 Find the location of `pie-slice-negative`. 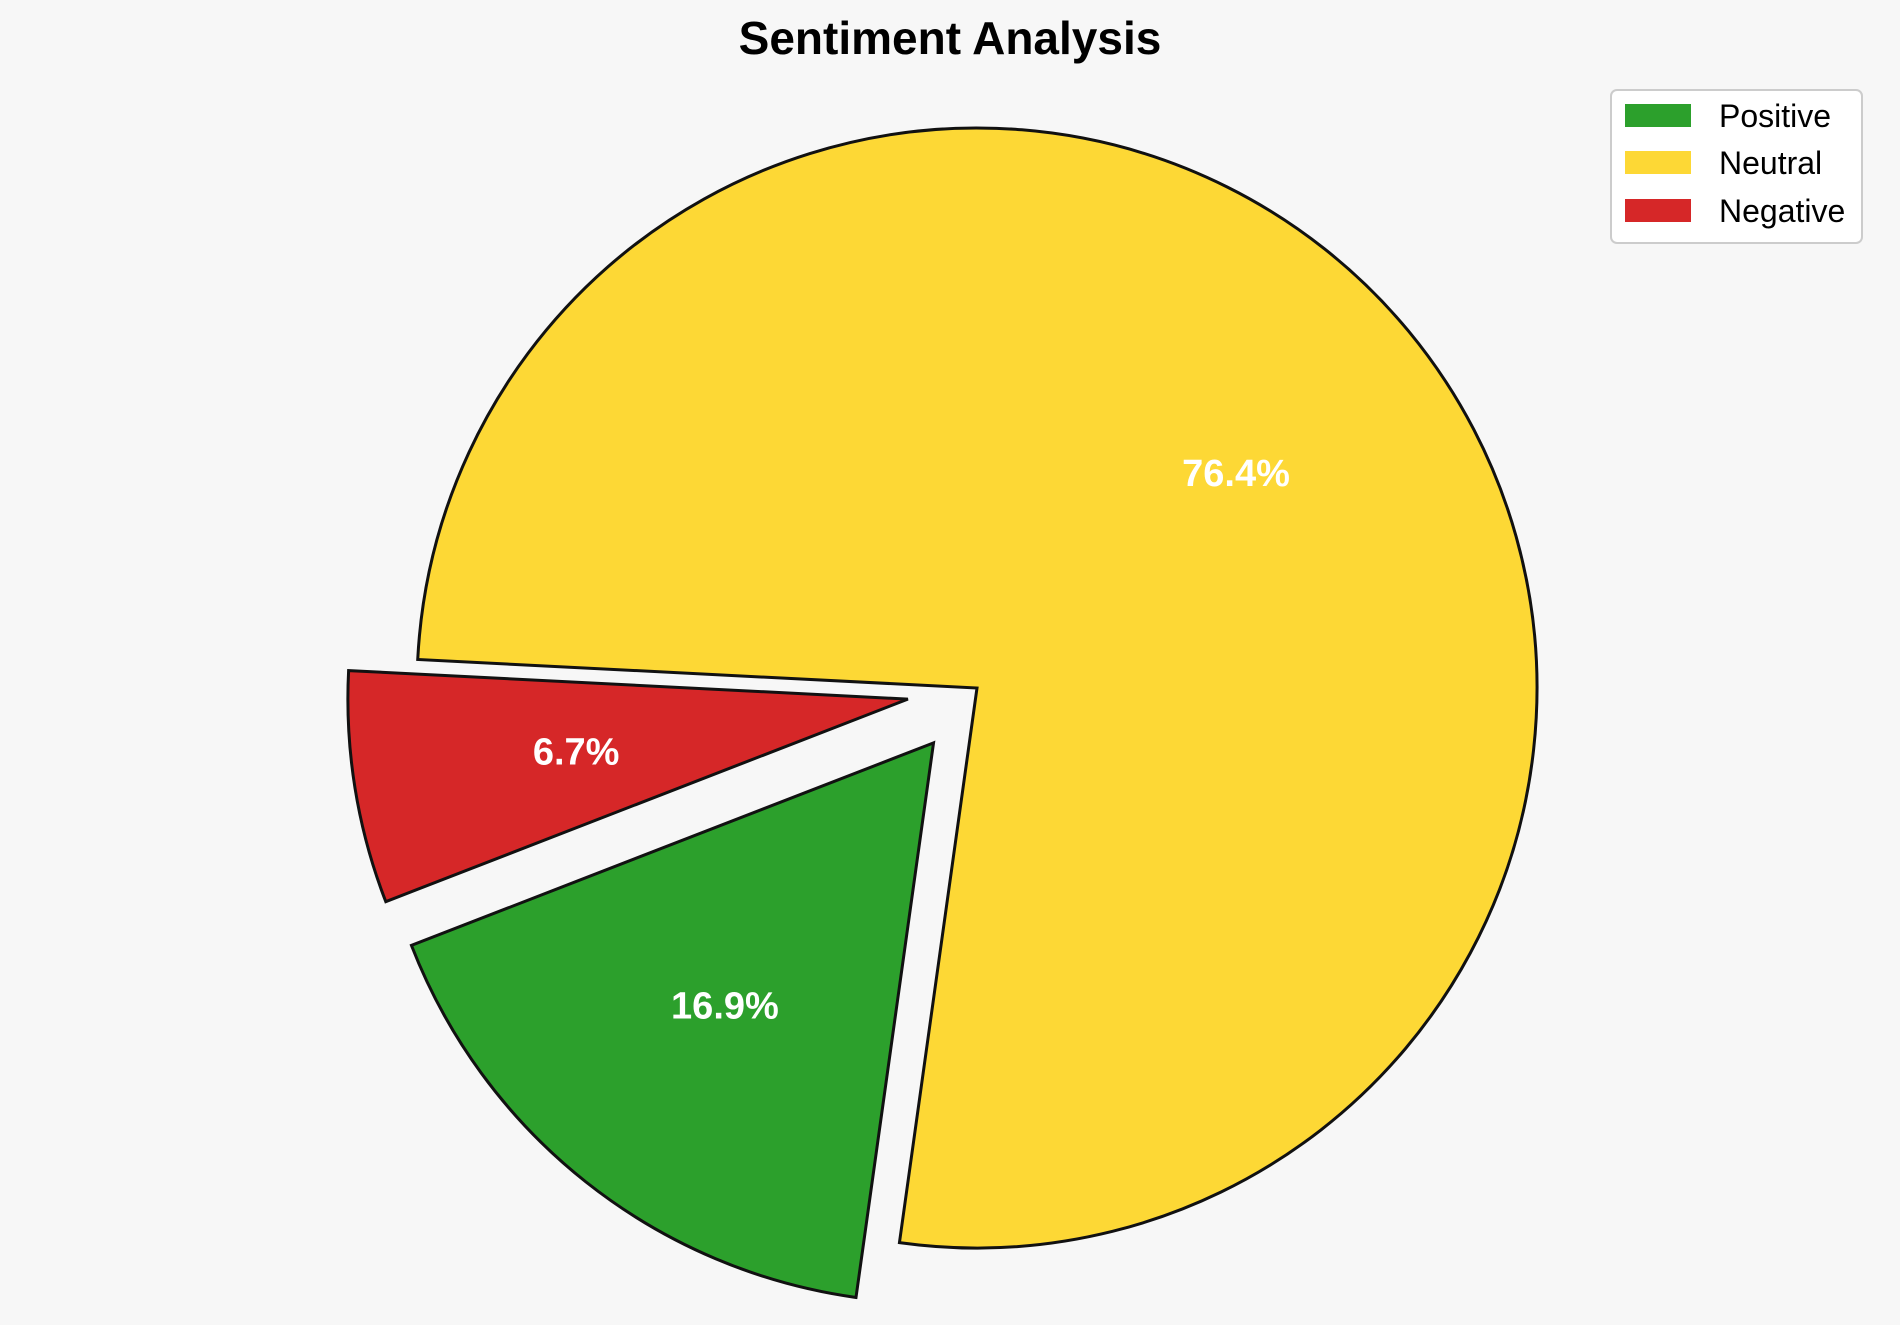

pie-slice-negative is located at coordinates (627, 786).